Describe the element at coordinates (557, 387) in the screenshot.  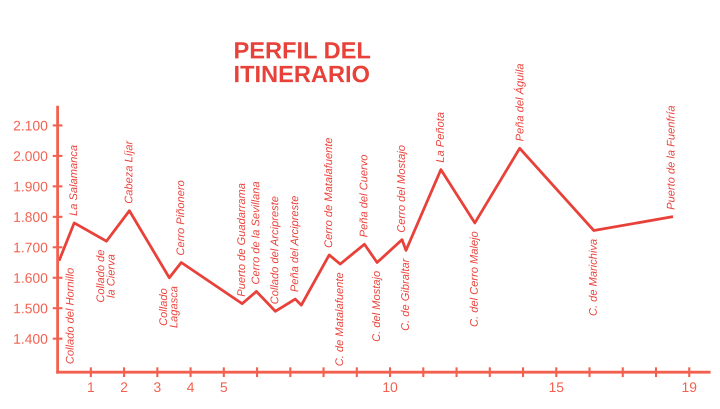
I see `x-tick-label: 15` at that location.